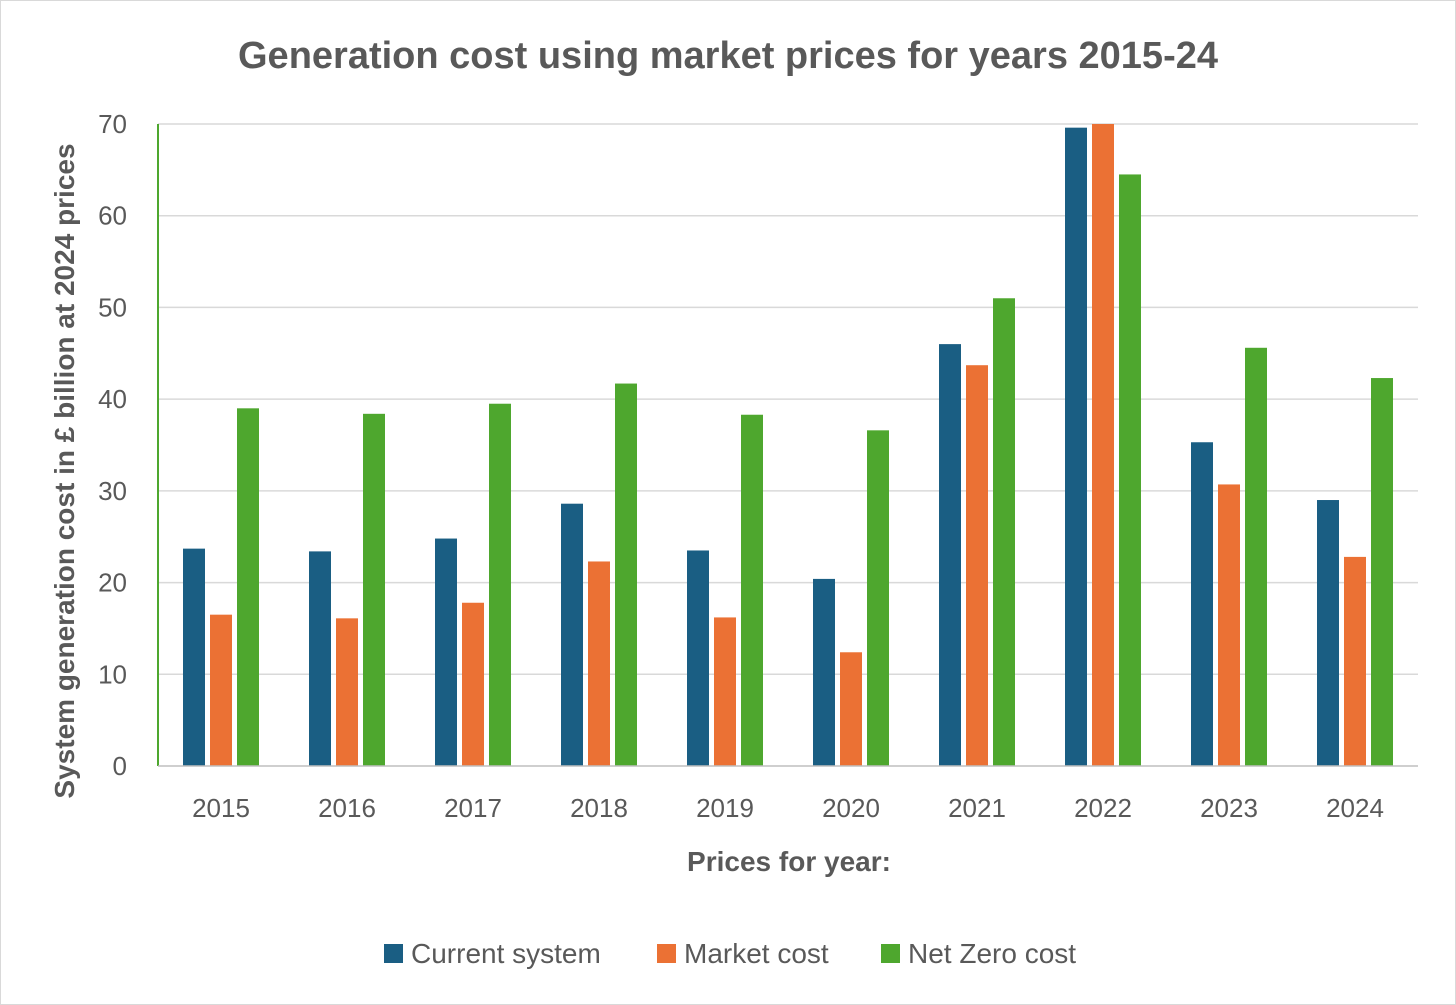 The height and width of the screenshot is (1005, 1456). I want to click on legend-label: Current system, so click(506, 953).